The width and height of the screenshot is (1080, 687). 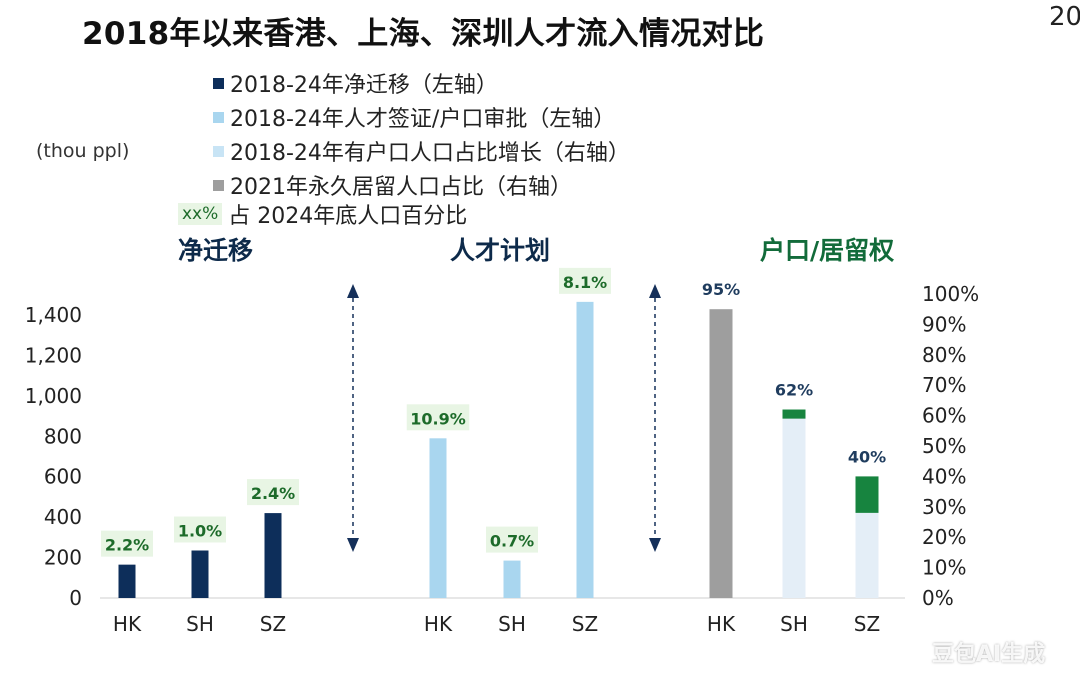 I want to click on data-label: 40%, so click(x=867, y=456).